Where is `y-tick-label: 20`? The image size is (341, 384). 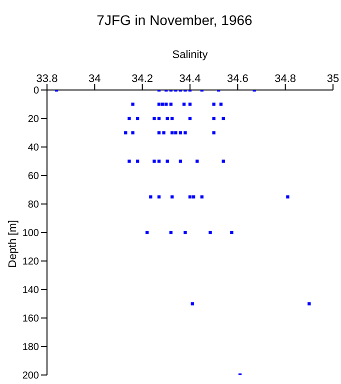
y-tick-label: 20 is located at coordinates (34, 120).